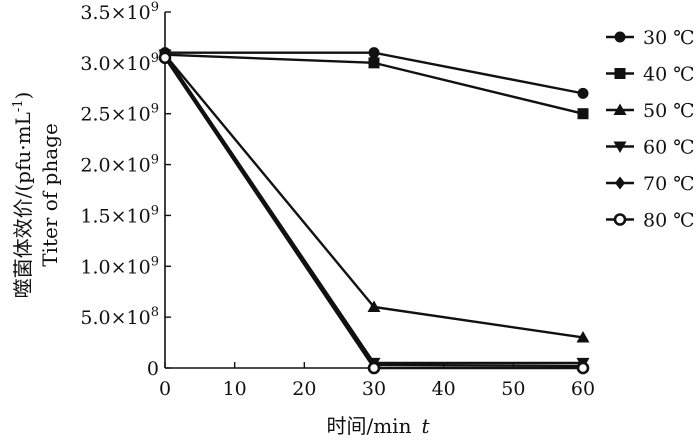  What do you see at coordinates (650, 129) in the screenshot?
I see `legend: 30 ℃ 40 ℃ 50 ℃ 60 ℃ 70 ℃ 80 ℃` at bounding box center [650, 129].